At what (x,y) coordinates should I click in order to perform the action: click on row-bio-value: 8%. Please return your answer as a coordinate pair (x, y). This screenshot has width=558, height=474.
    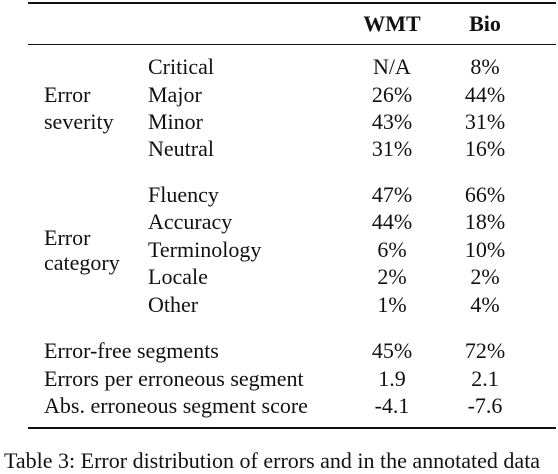
    Looking at the image, I should click on (485, 66).